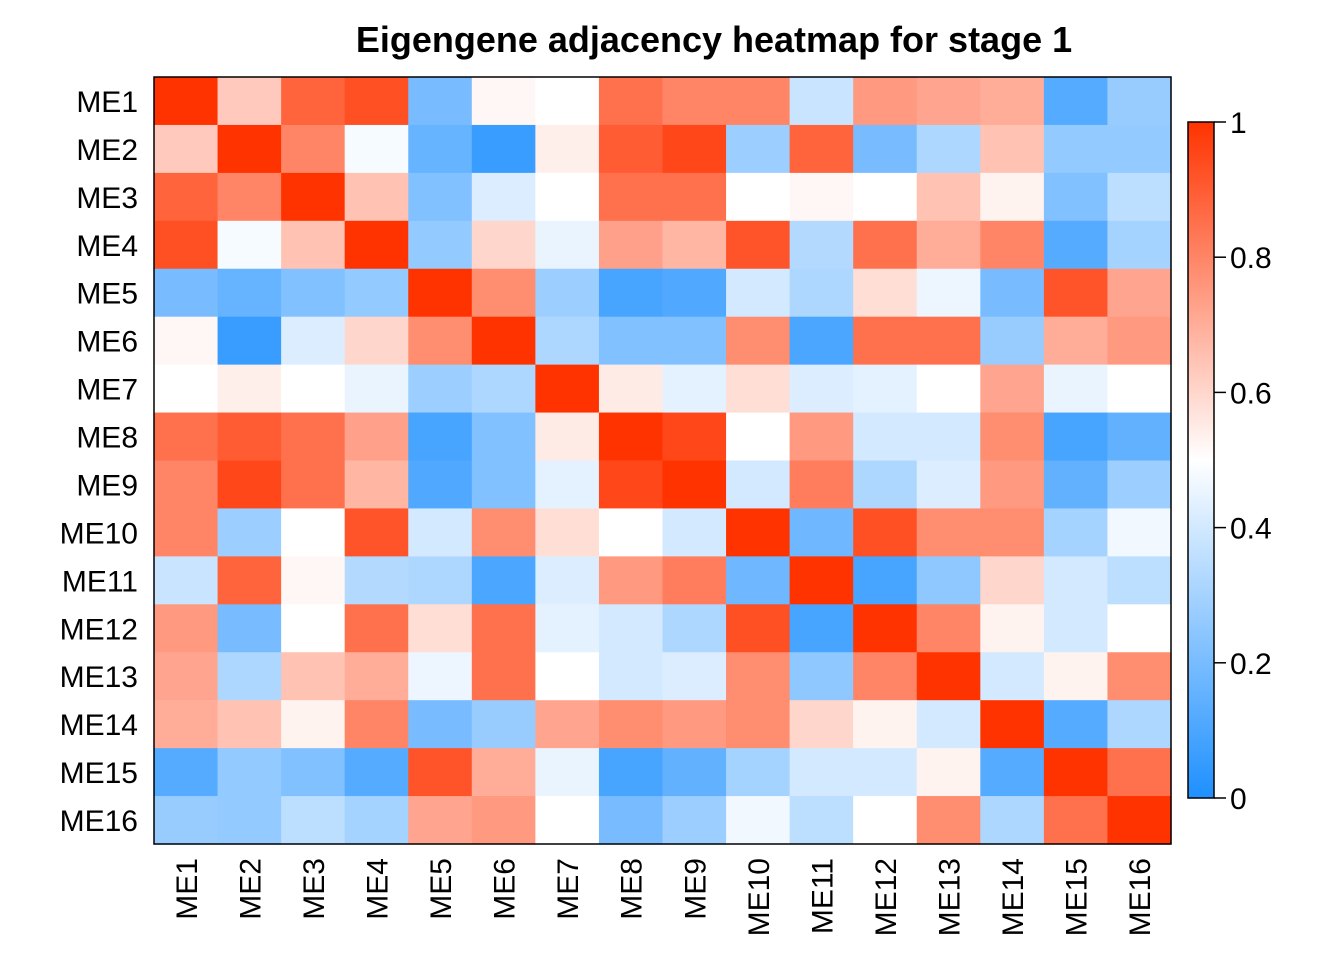 This screenshot has height=965, width=1344. What do you see at coordinates (376, 101) in the screenshot?
I see `heatmap-cell-ME1-ME4` at bounding box center [376, 101].